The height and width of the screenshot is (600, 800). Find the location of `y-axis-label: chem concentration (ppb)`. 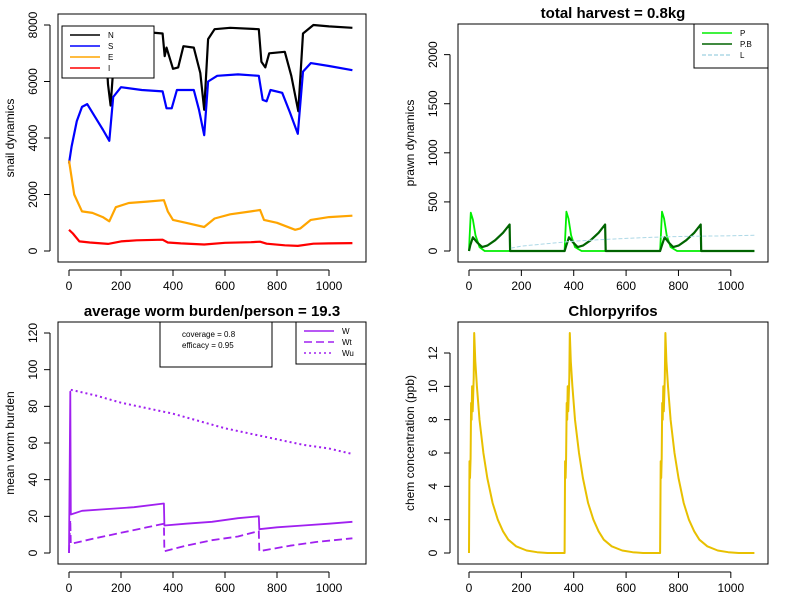

y-axis-label: chem concentration (ppb) is located at coordinates (410, 443).